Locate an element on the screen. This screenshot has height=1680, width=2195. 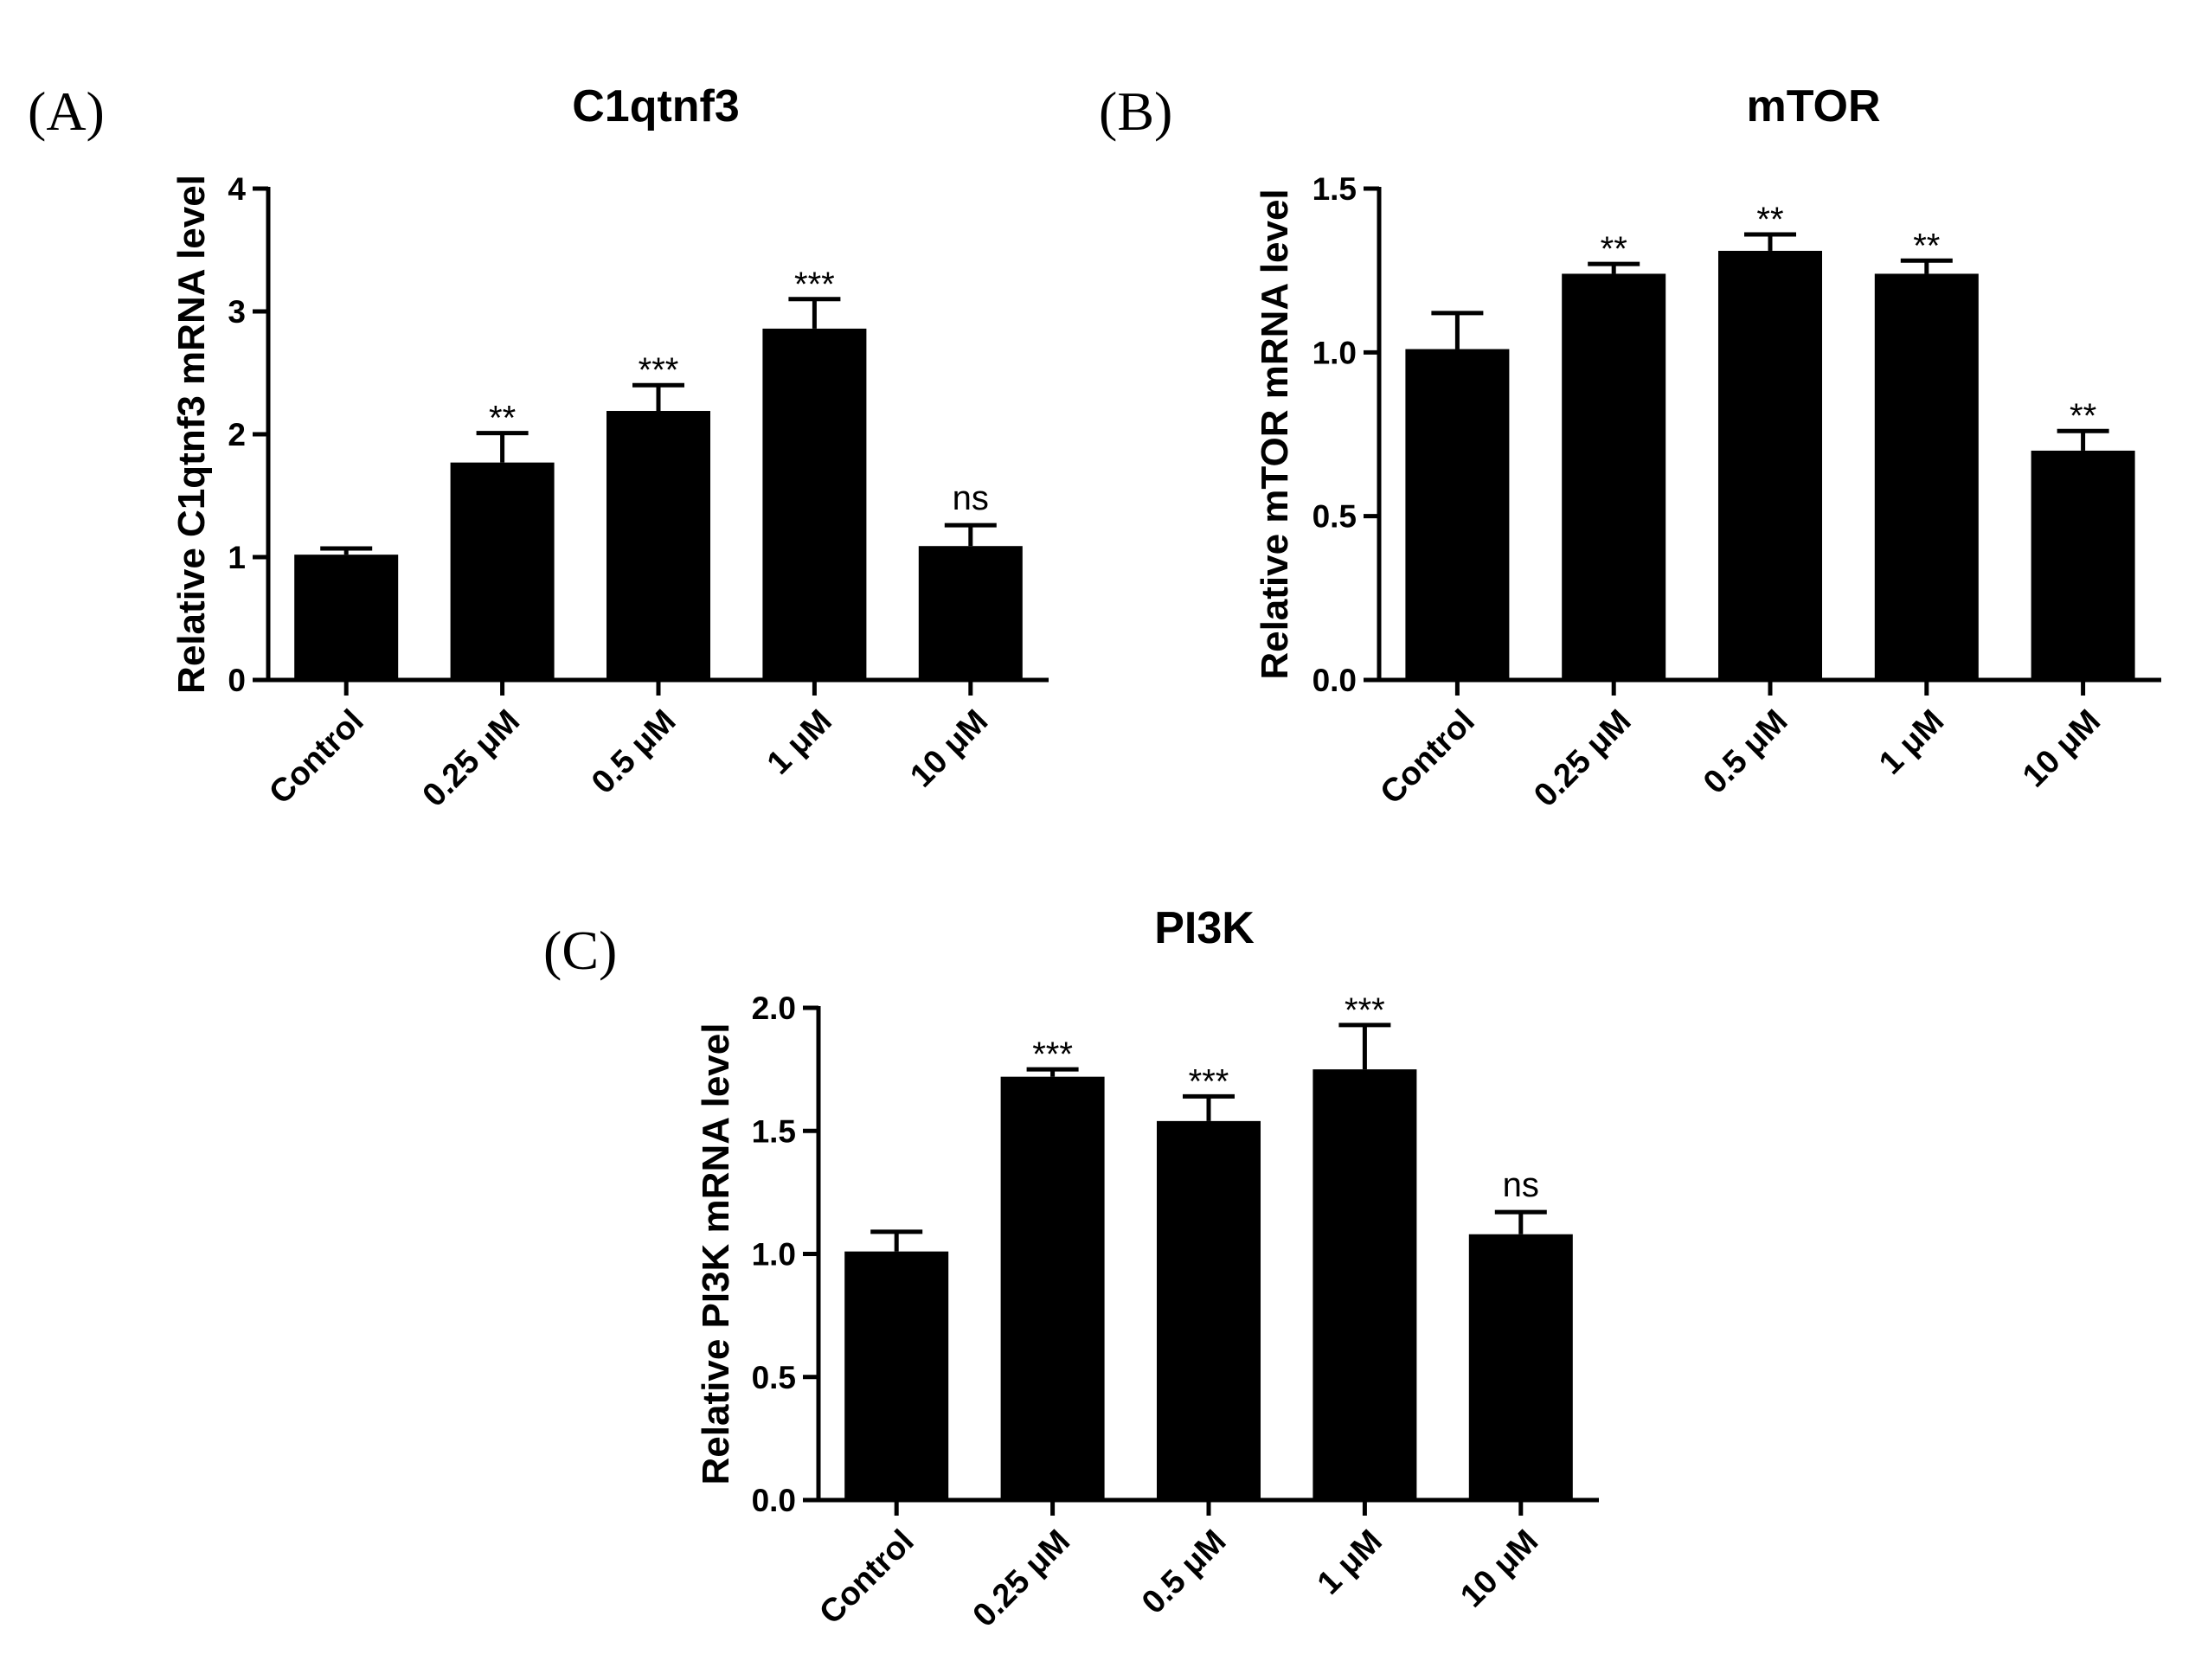
y-axis-label: Relative mTOR mRNA level is located at coordinates (1275, 434).